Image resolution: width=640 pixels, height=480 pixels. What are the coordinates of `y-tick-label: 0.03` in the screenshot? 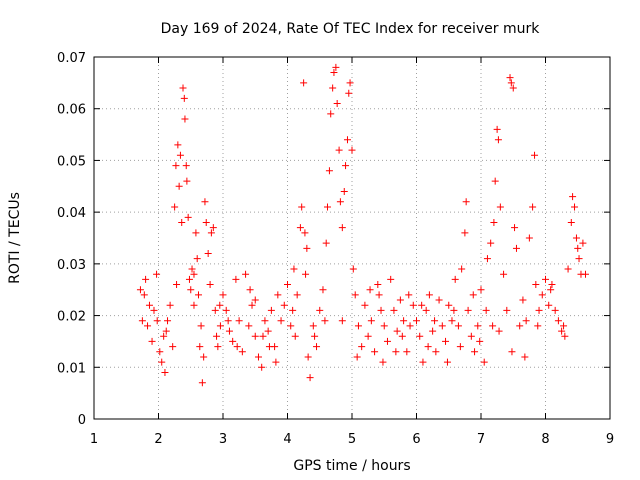 It's located at (71, 265).